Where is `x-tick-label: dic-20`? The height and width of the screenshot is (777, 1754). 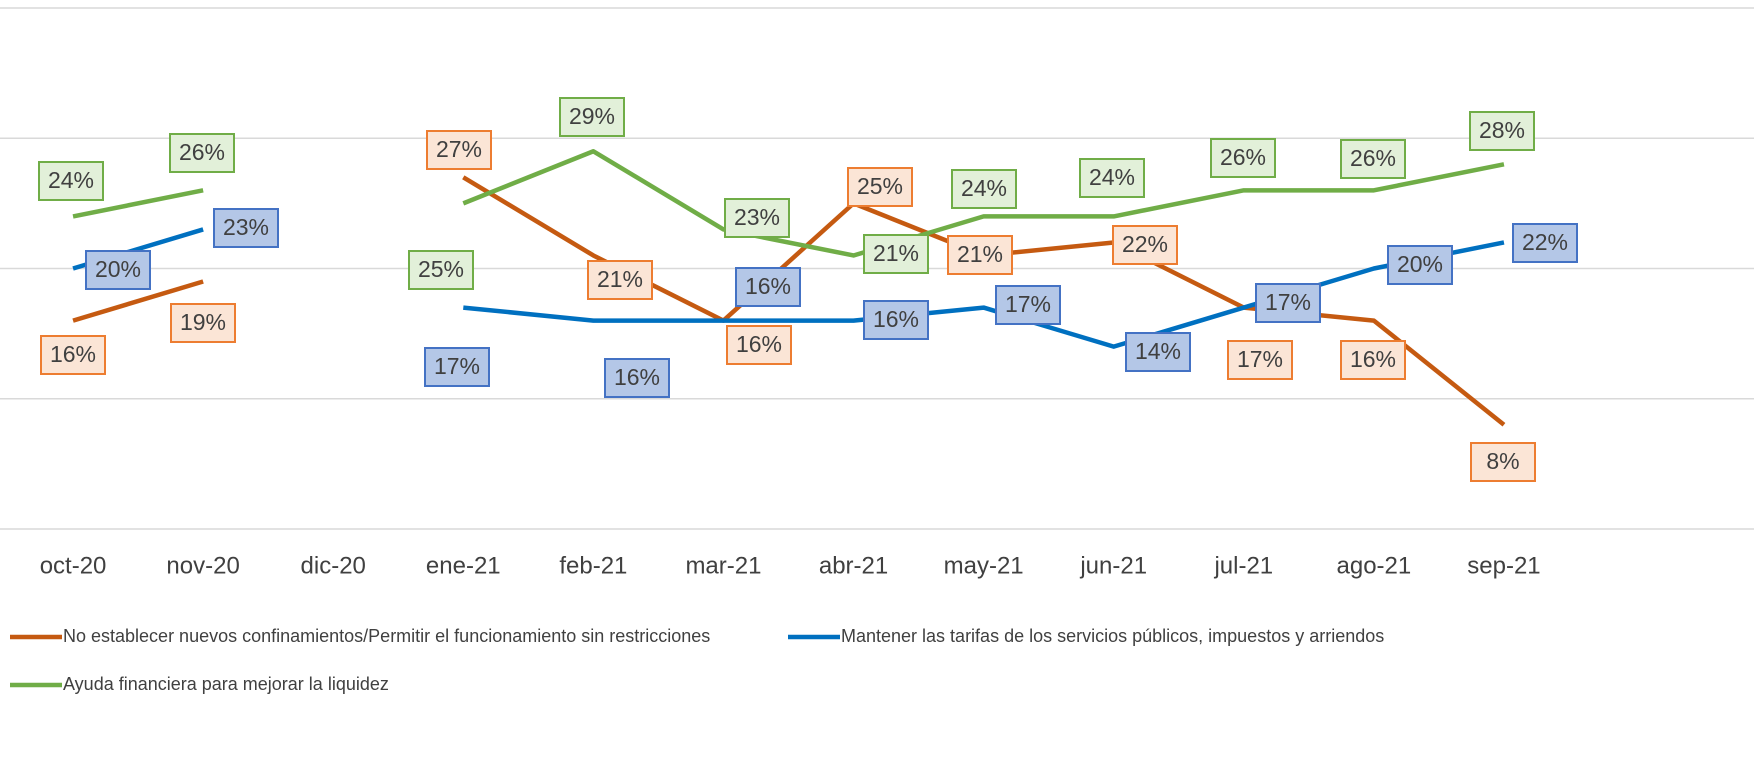
x-tick-label: dic-20 is located at coordinates (333, 565).